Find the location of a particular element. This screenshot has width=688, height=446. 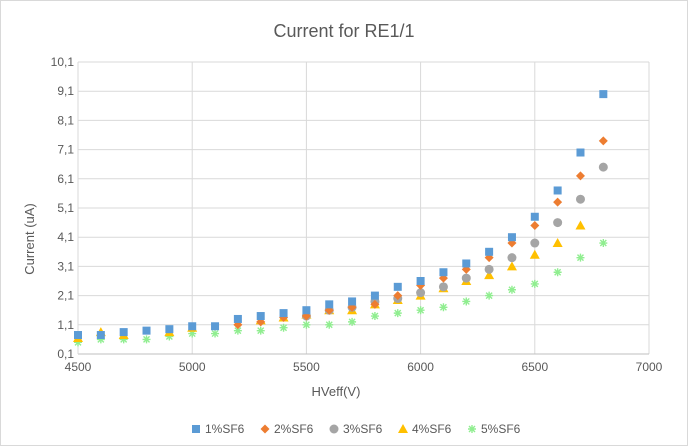

legend-item: 3%SF6 is located at coordinates (356, 429).